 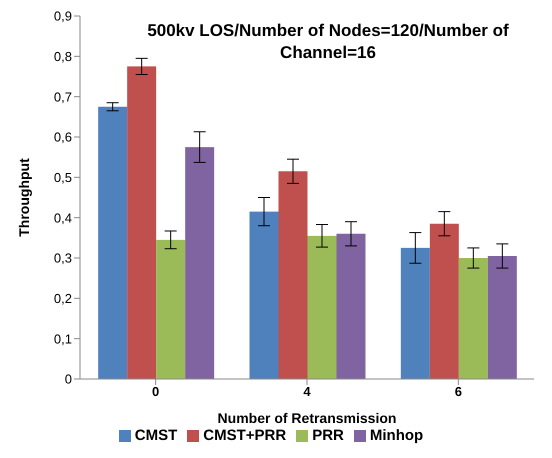 What do you see at coordinates (63, 218) in the screenshot?
I see `y-tick-label: 0,4` at bounding box center [63, 218].